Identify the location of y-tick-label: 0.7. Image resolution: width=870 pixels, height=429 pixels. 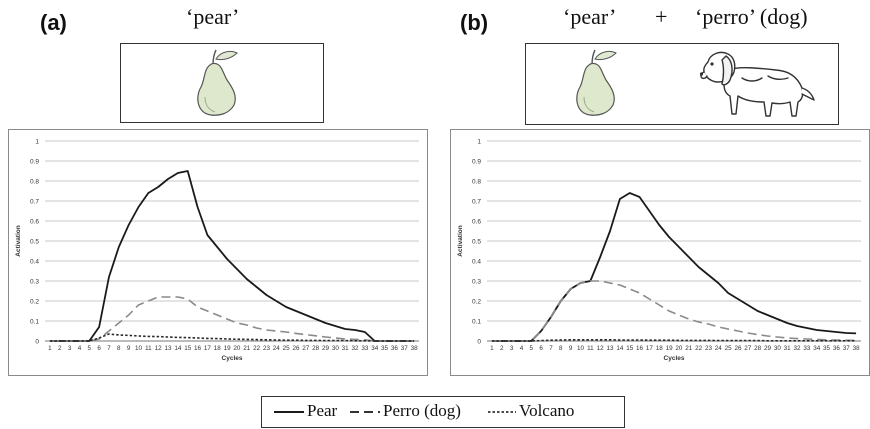
(476, 202).